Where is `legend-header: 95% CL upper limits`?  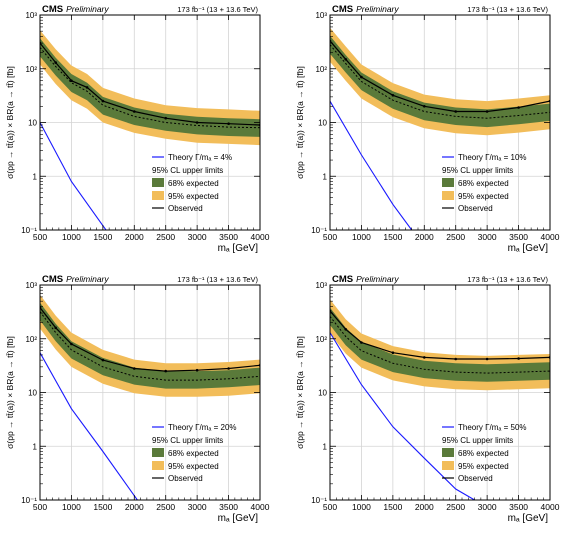 legend-header: 95% CL upper limits is located at coordinates (477, 440).